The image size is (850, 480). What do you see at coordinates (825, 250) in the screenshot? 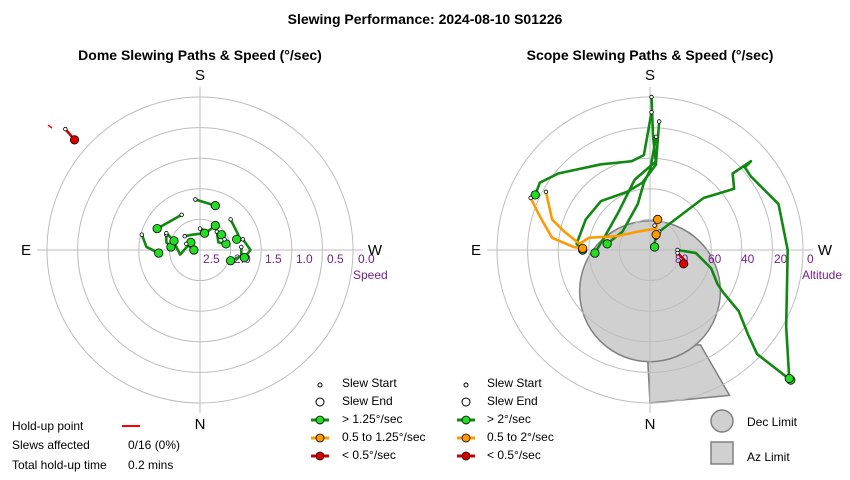
I see `scope-dir-right: W` at bounding box center [825, 250].